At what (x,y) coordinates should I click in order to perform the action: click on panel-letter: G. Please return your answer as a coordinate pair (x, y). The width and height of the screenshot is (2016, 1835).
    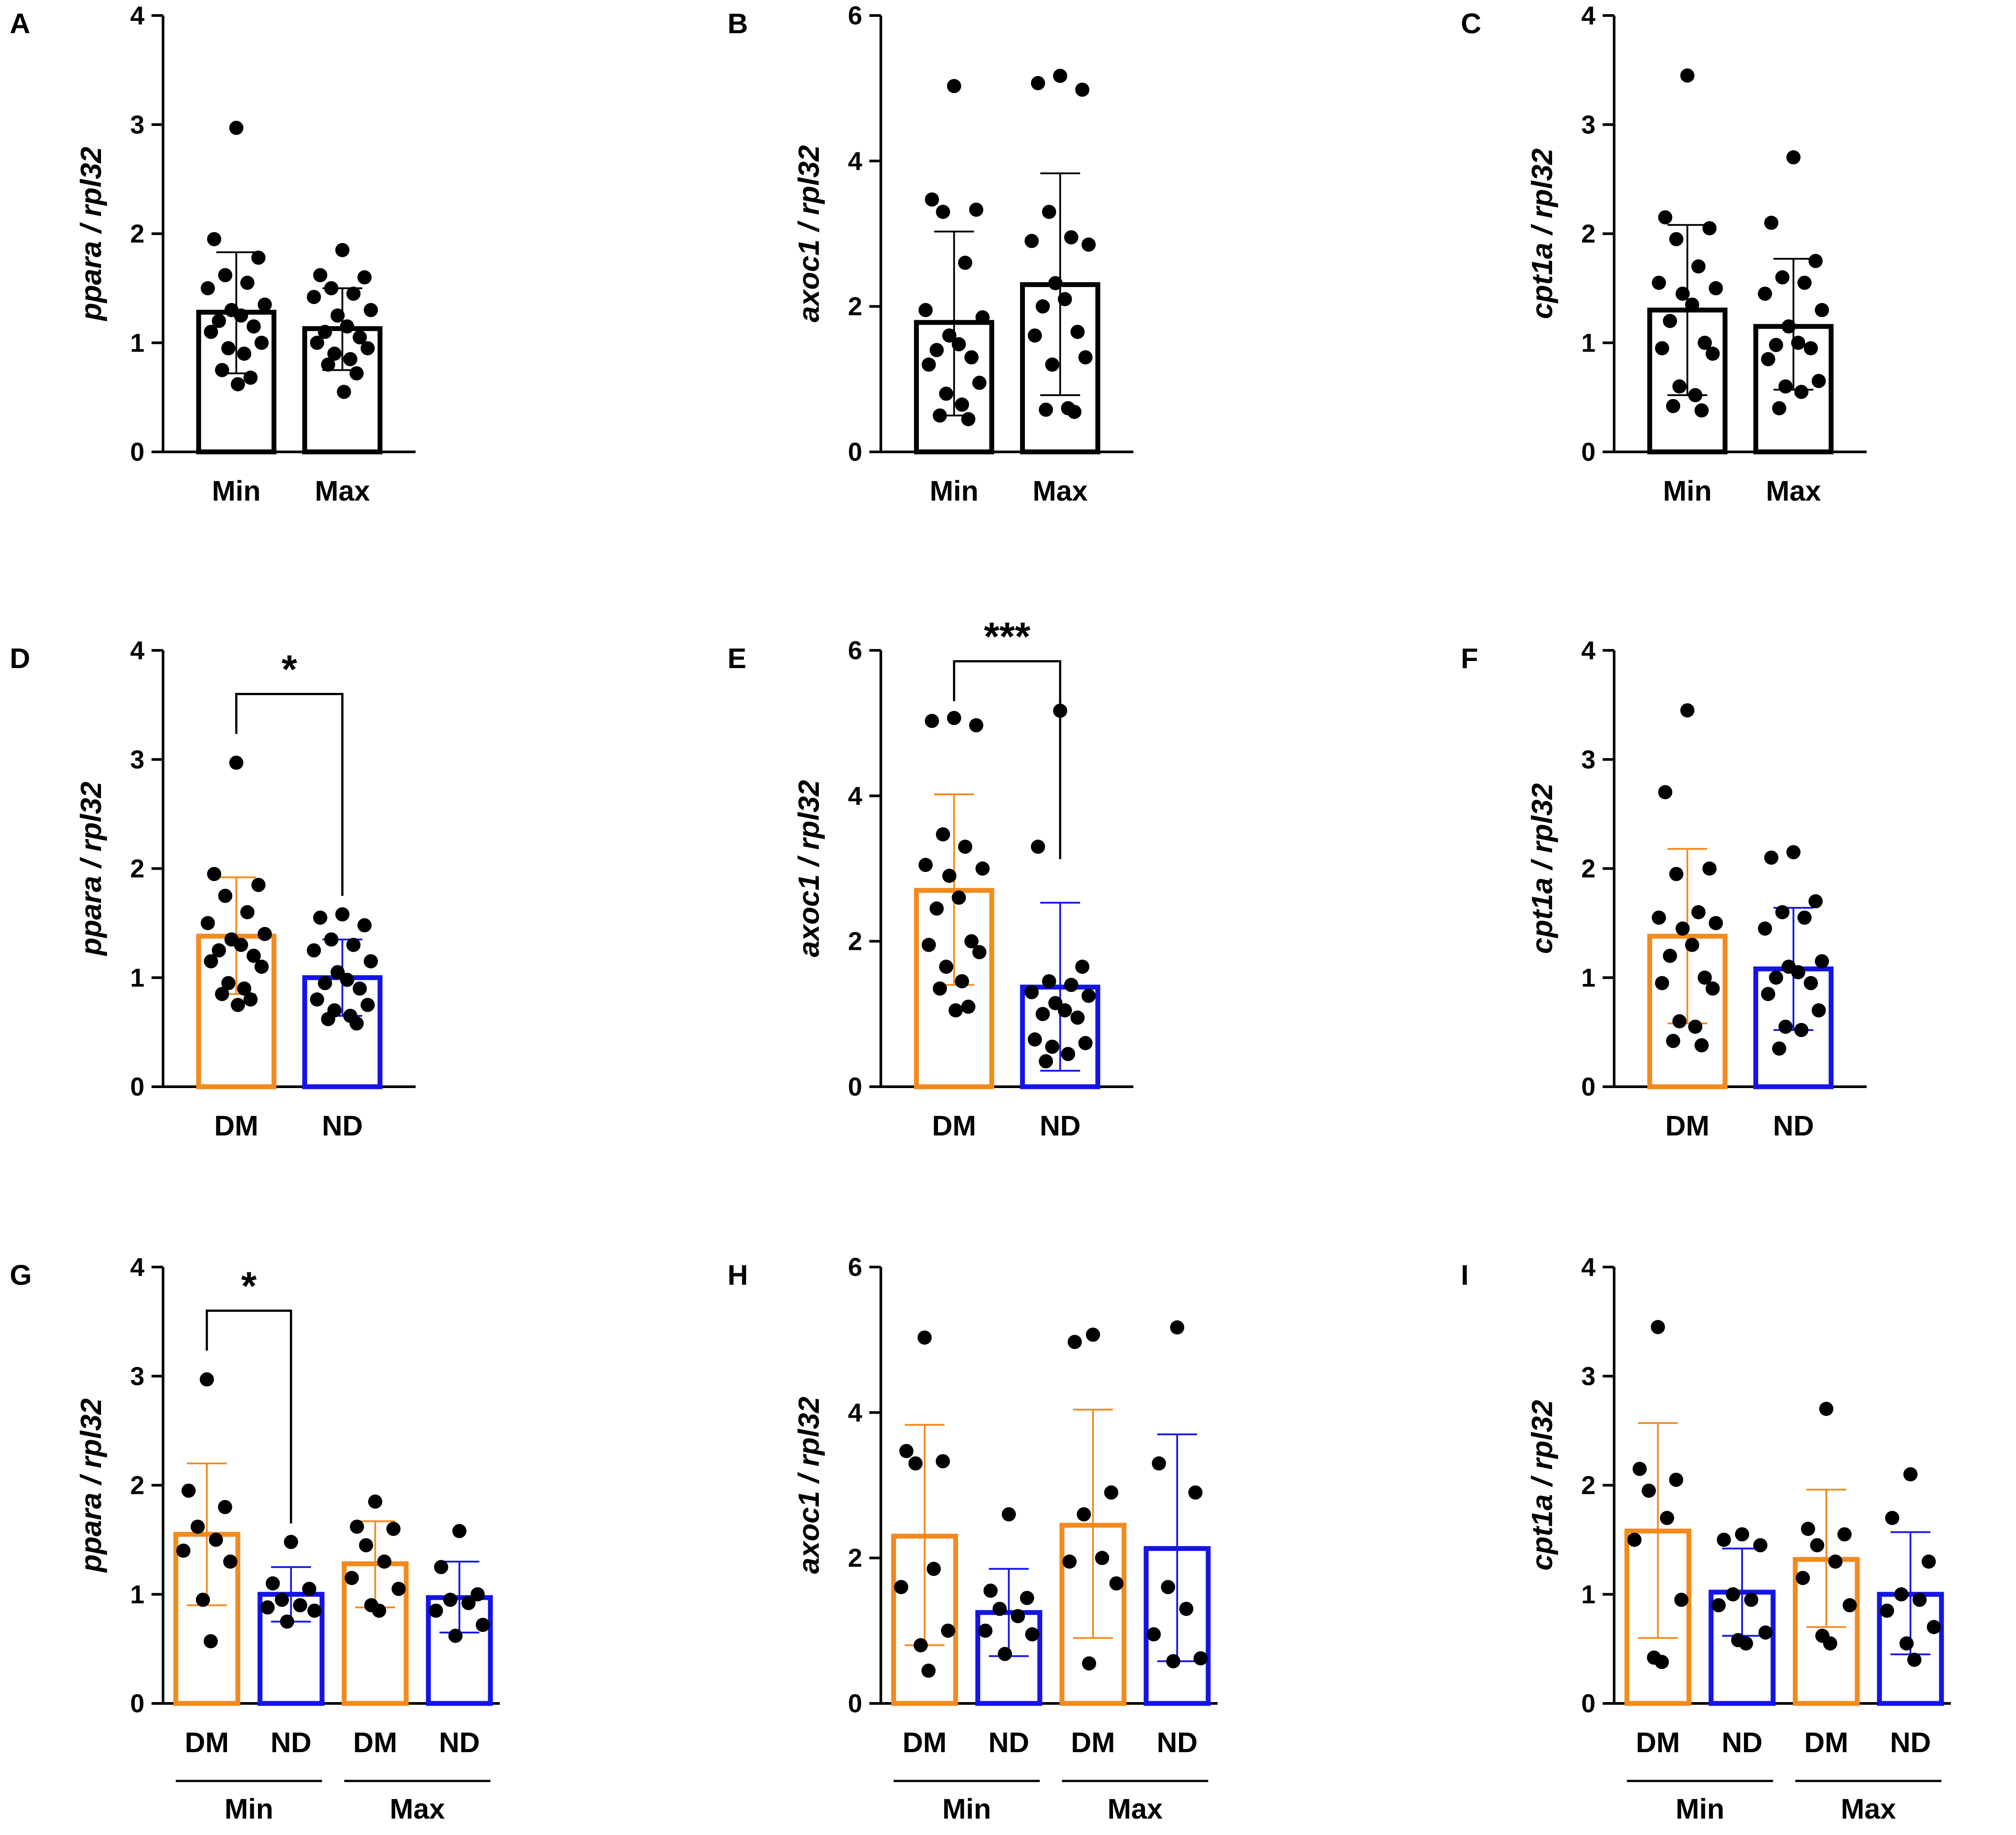
    Looking at the image, I should click on (21, 1275).